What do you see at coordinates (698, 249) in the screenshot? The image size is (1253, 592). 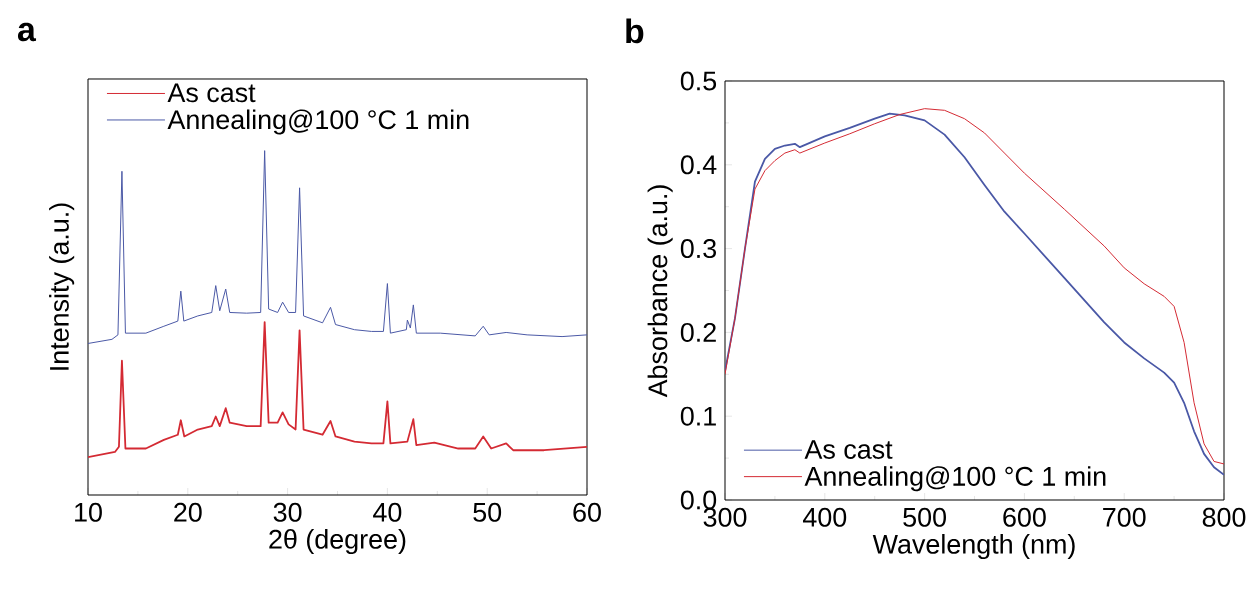 I see `y-tick-label: 0.3` at bounding box center [698, 249].